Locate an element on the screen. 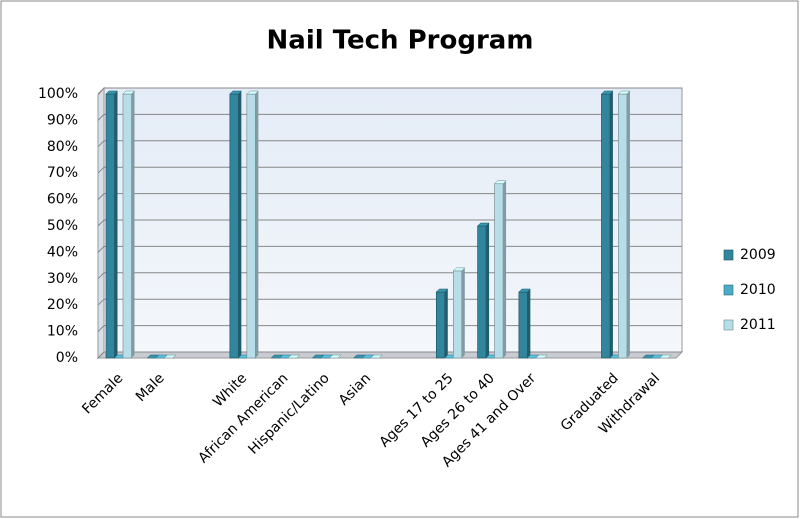 This screenshot has height=519, width=800. y-tick-label: 40% is located at coordinates (62, 252).